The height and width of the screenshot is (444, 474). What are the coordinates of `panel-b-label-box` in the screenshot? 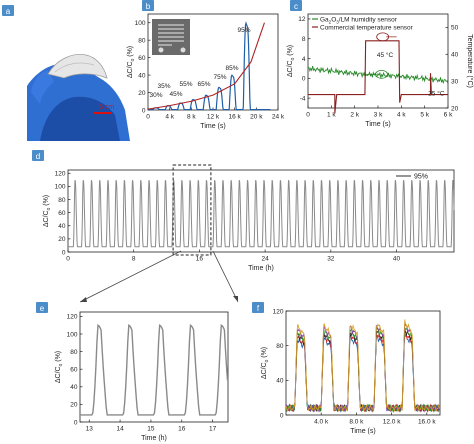 It's located at (148, 5).